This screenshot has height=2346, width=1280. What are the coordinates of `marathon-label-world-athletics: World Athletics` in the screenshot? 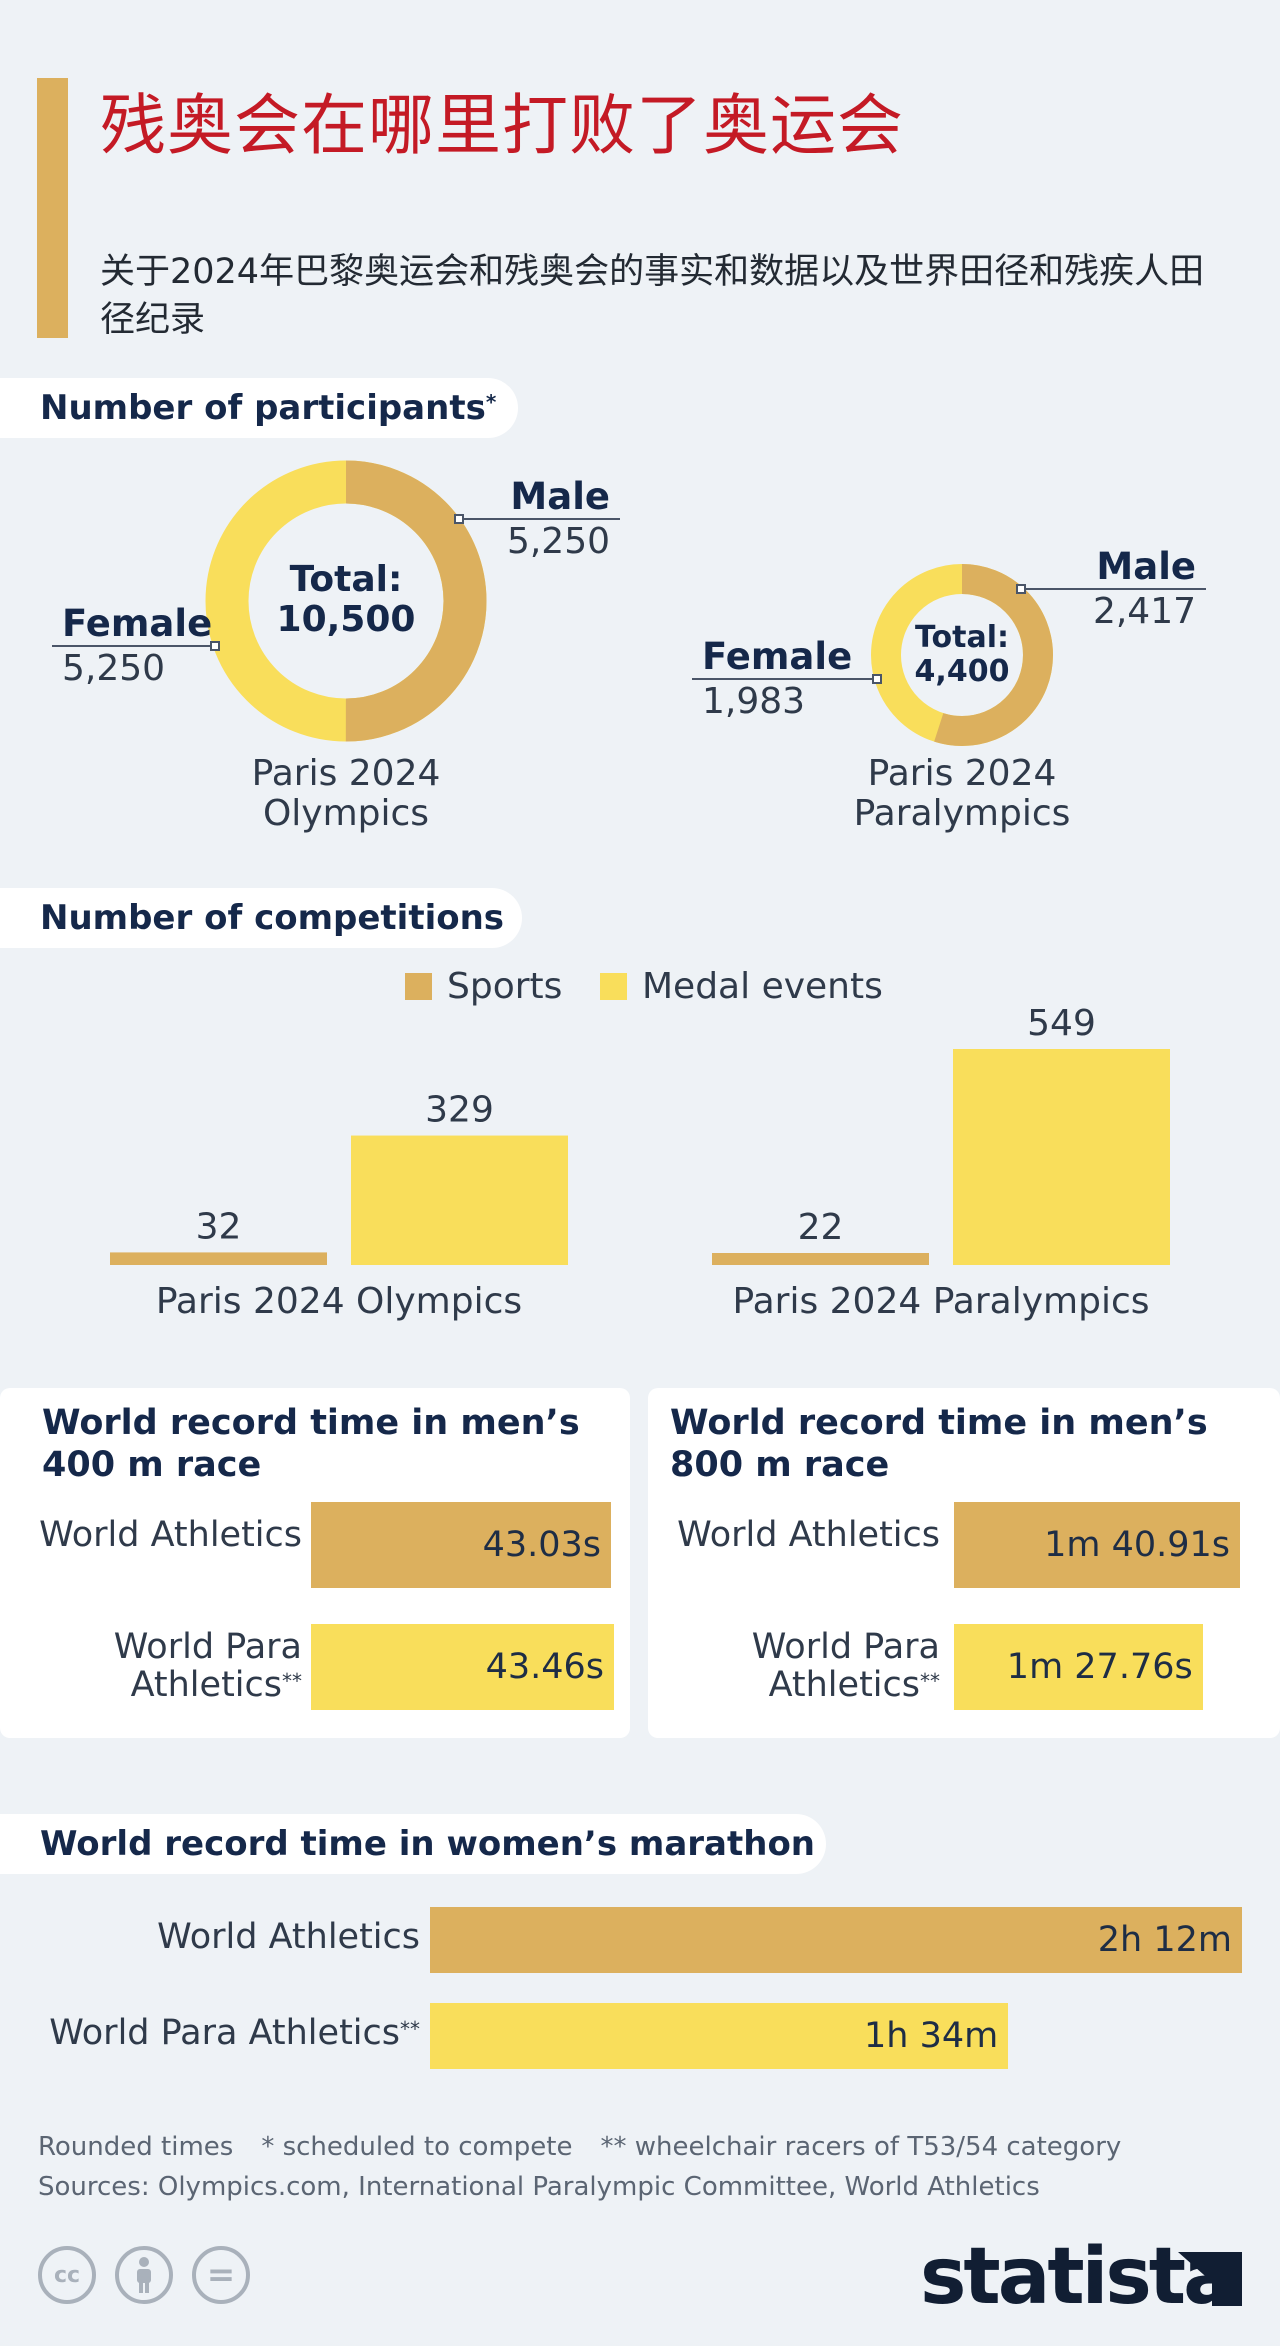 It's located at (288, 1937).